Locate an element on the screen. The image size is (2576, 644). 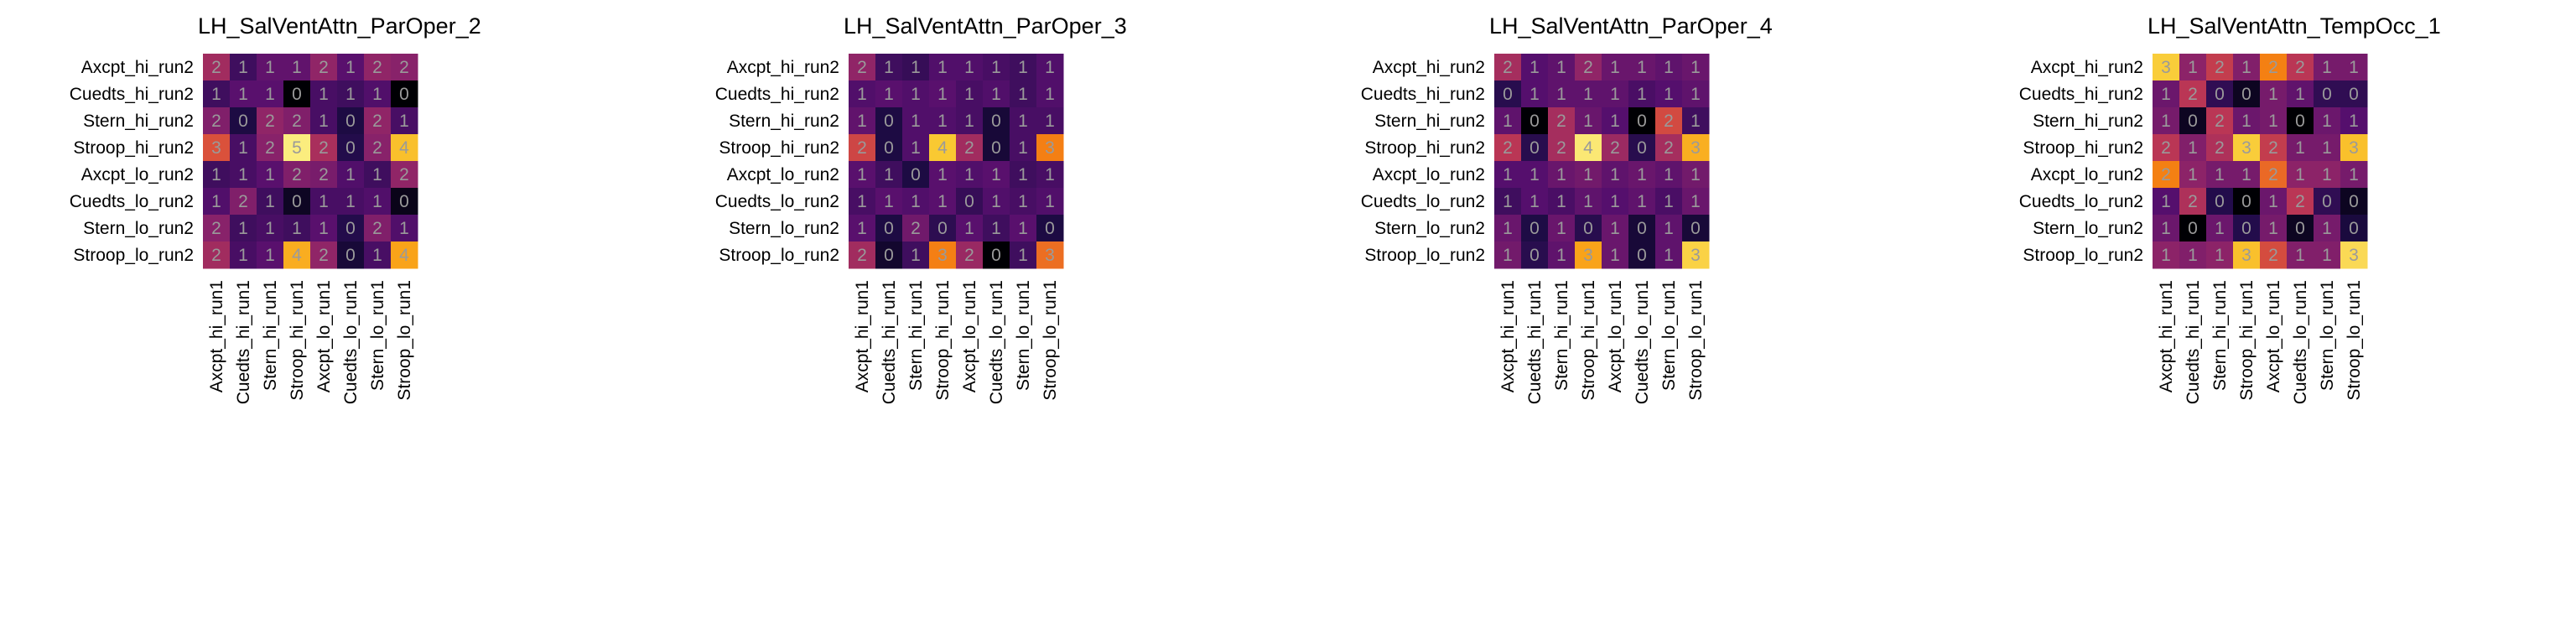
x-tick-label: Stroop_hi_run1 is located at coordinates (1588, 340).